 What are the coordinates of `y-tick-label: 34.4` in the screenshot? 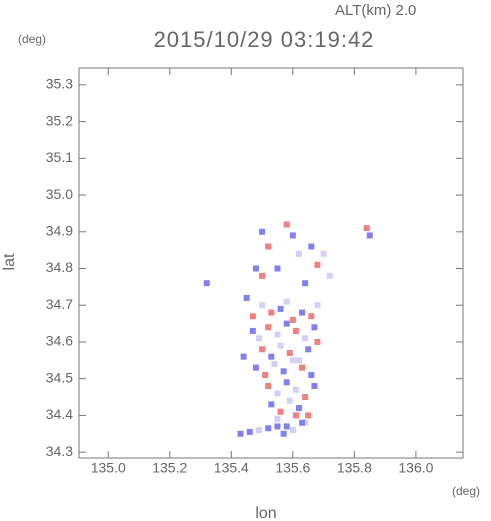 It's located at (59, 414).